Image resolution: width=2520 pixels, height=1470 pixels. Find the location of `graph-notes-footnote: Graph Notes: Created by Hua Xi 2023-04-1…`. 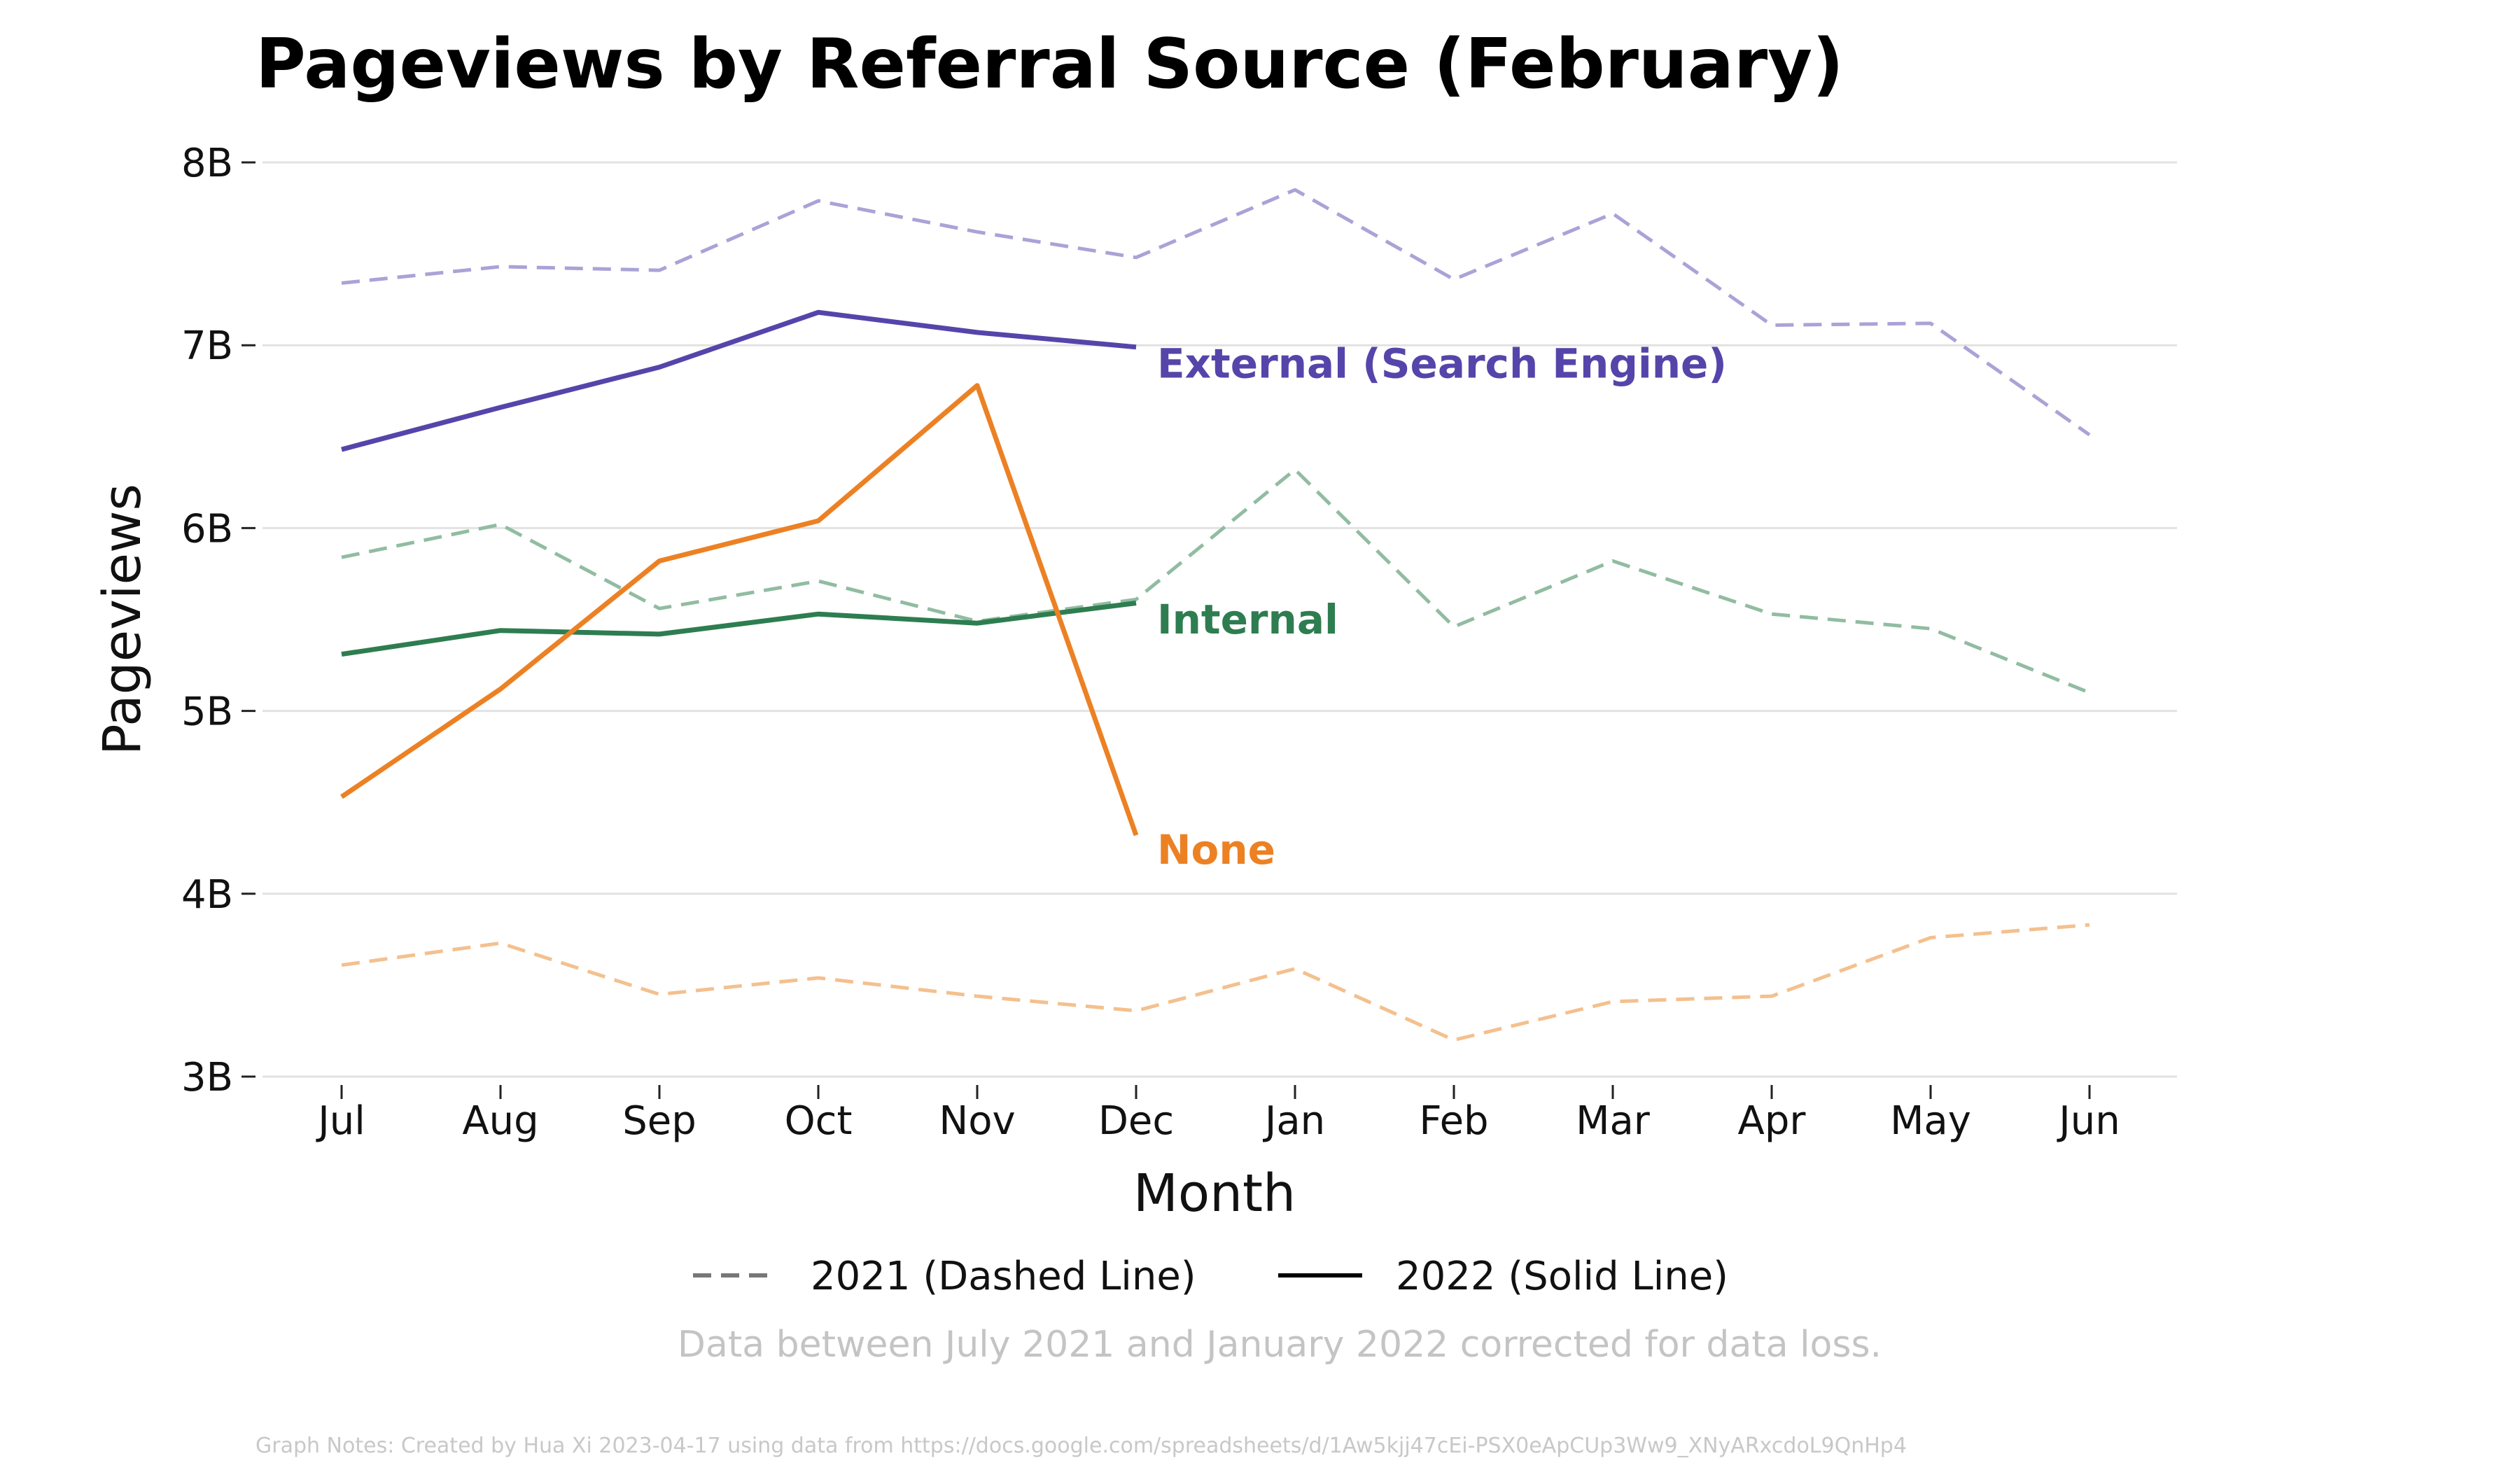

graph-notes-footnote: Graph Notes: Created by Hua Xi 2023-04-1… is located at coordinates (1081, 1446).